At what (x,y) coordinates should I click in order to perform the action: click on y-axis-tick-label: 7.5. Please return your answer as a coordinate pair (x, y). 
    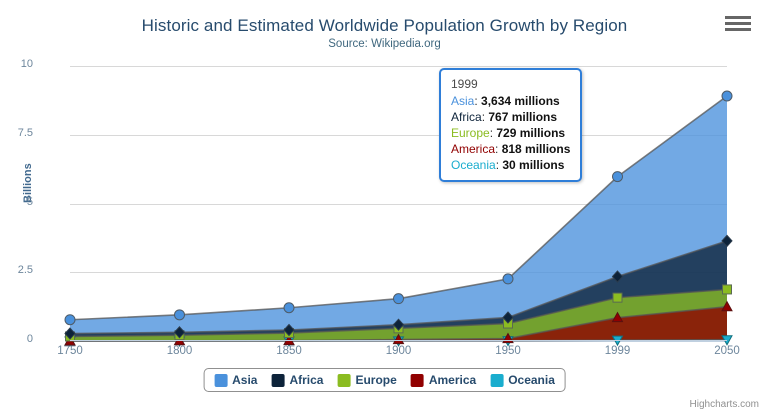
    Looking at the image, I should click on (25, 132).